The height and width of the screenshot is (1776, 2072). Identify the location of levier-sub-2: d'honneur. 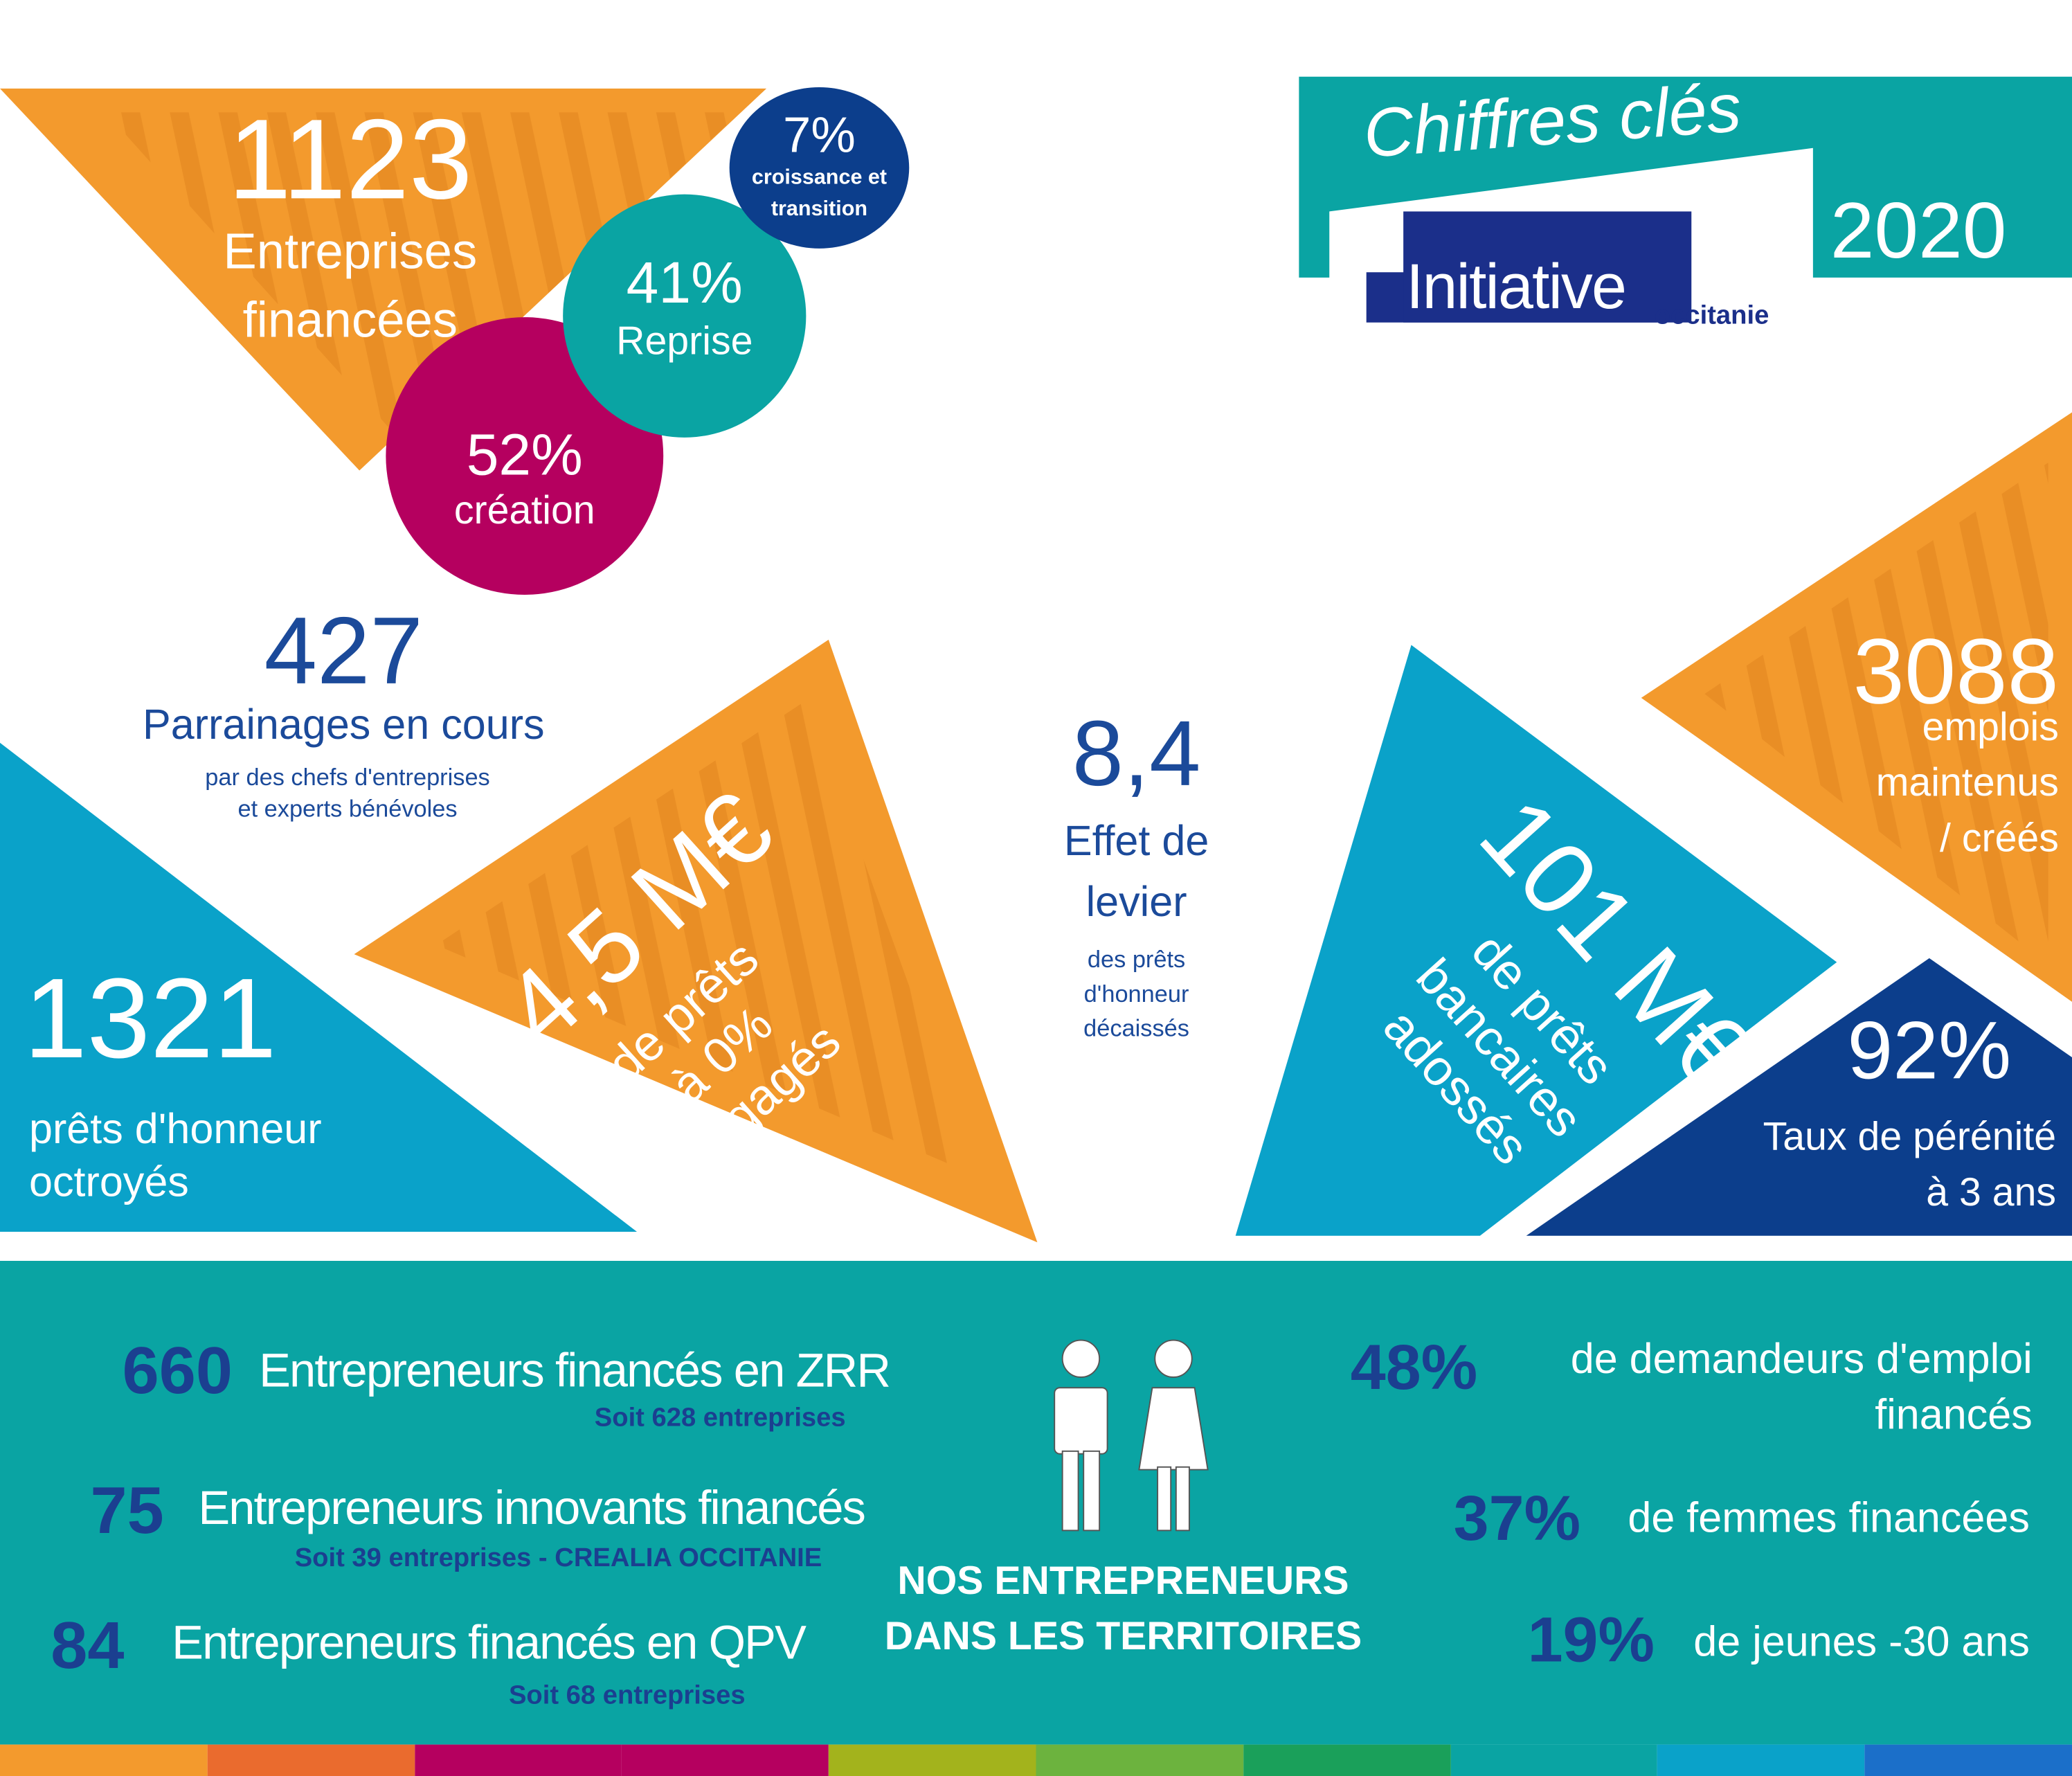
(1136, 994).